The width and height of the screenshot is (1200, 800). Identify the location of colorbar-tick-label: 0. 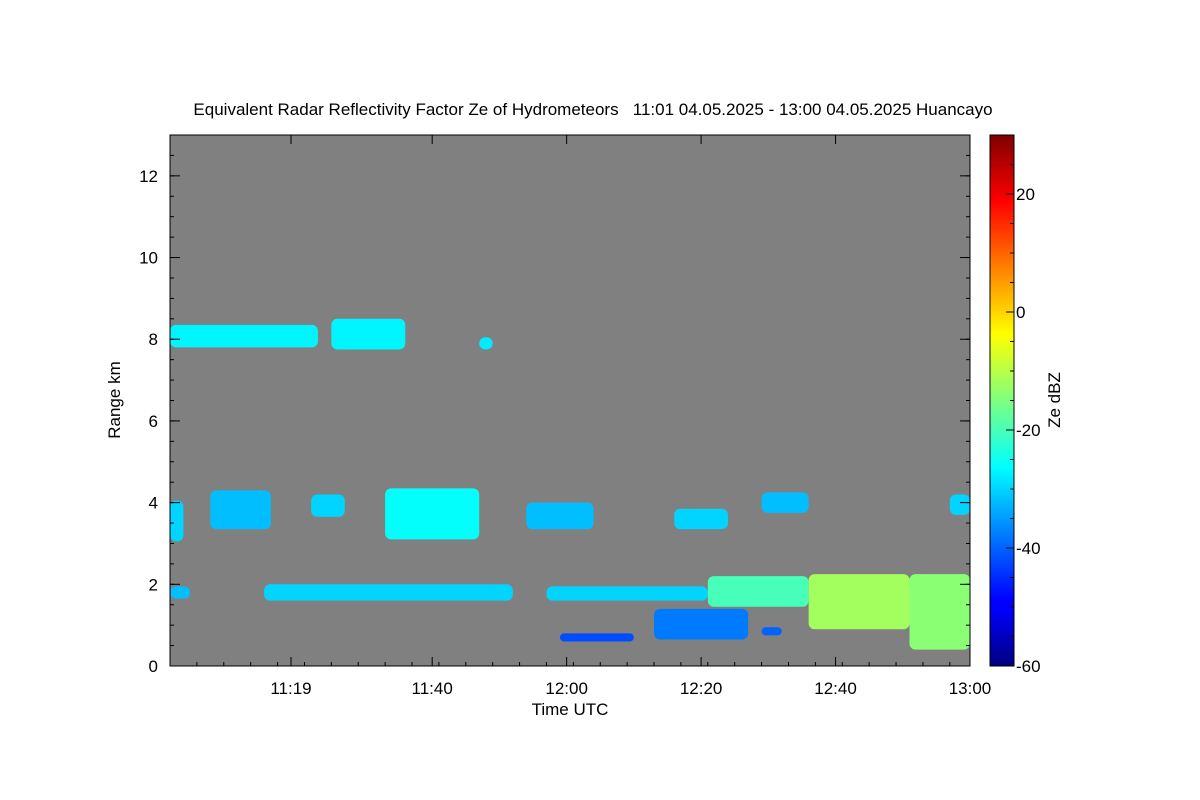
(1020, 312).